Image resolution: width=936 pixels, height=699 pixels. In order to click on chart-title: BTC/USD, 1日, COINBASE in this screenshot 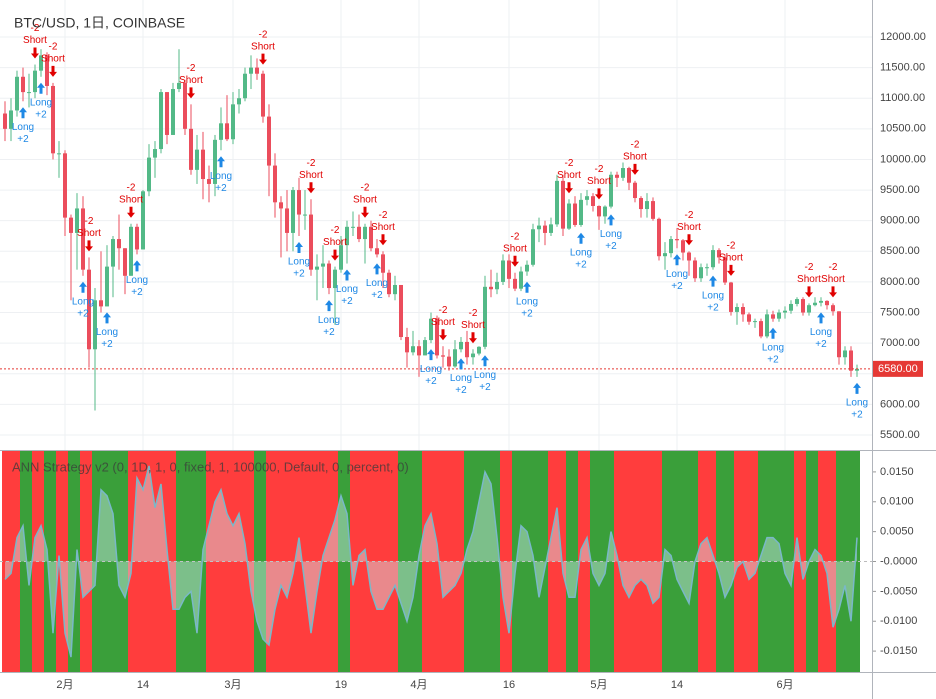, I will do `click(99, 23)`.